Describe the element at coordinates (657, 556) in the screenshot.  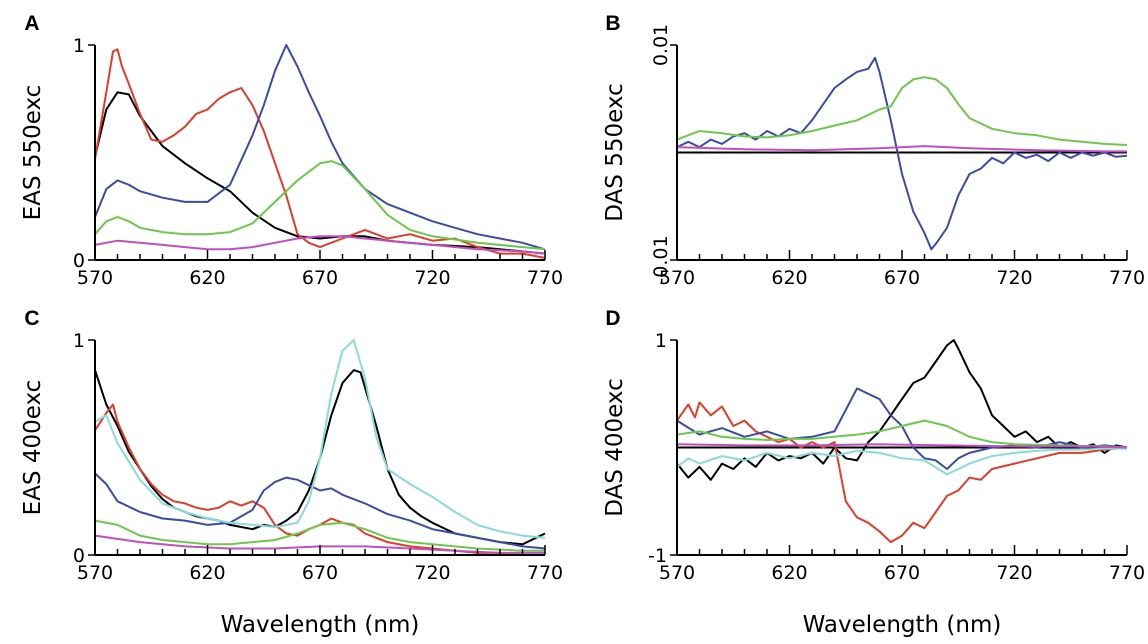
I see `y-tick-label: -1` at that location.